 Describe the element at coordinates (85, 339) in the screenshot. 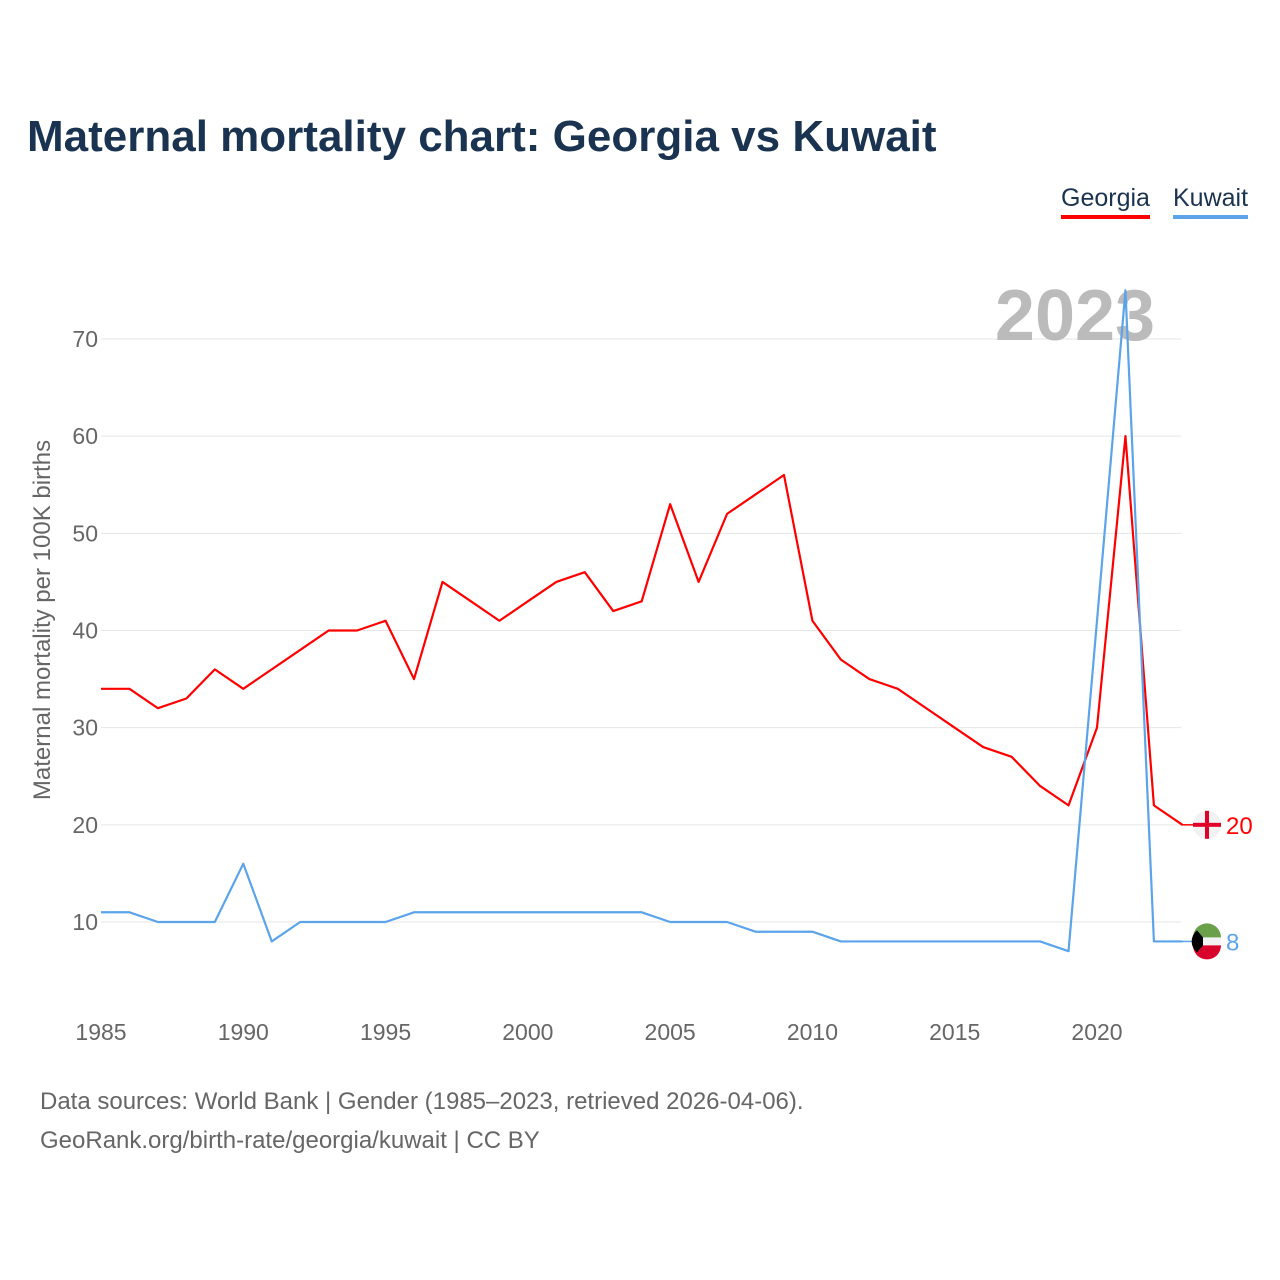

I see `y-tick-label: 70` at that location.